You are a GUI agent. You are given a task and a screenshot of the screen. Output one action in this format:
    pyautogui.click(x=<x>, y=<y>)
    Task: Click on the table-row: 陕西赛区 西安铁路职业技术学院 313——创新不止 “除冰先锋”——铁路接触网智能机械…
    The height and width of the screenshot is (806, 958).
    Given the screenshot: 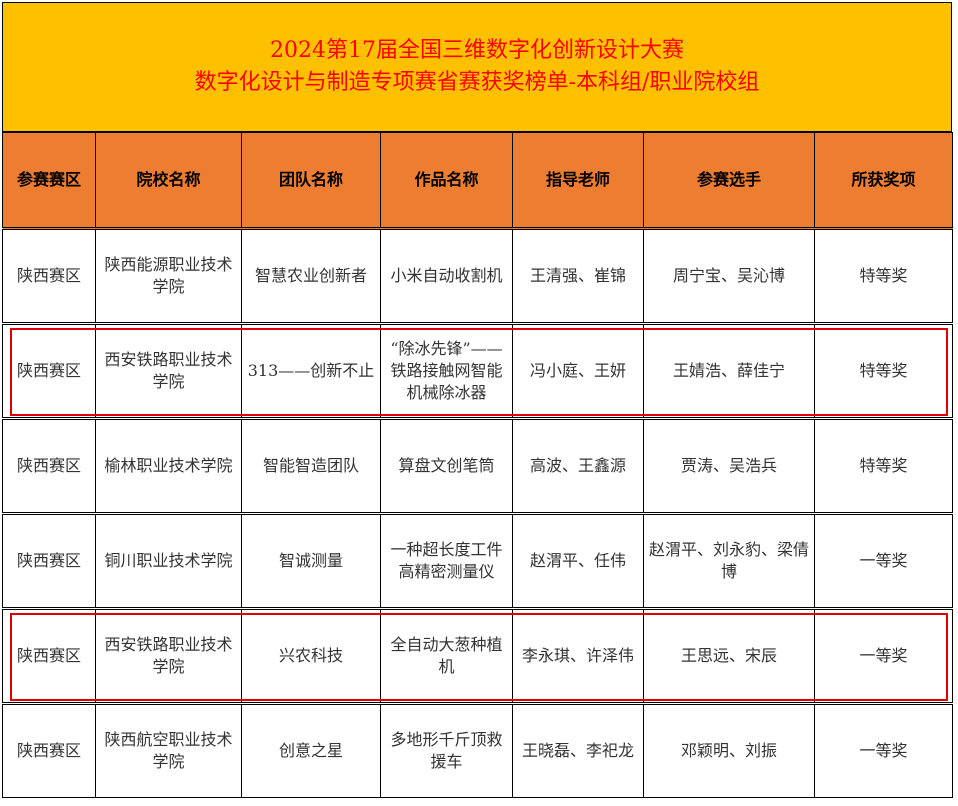 What is the action you would take?
    pyautogui.click(x=477, y=370)
    